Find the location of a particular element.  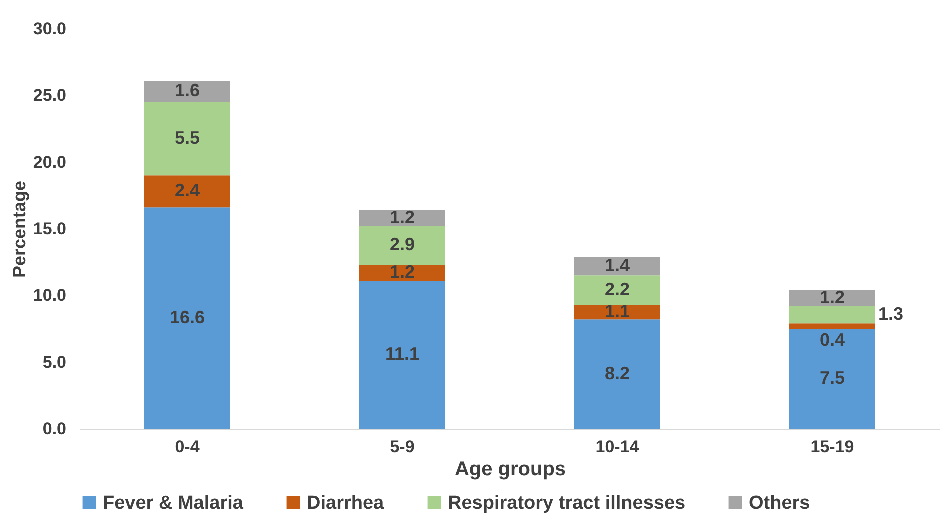

legend-label: Others is located at coordinates (779, 503).